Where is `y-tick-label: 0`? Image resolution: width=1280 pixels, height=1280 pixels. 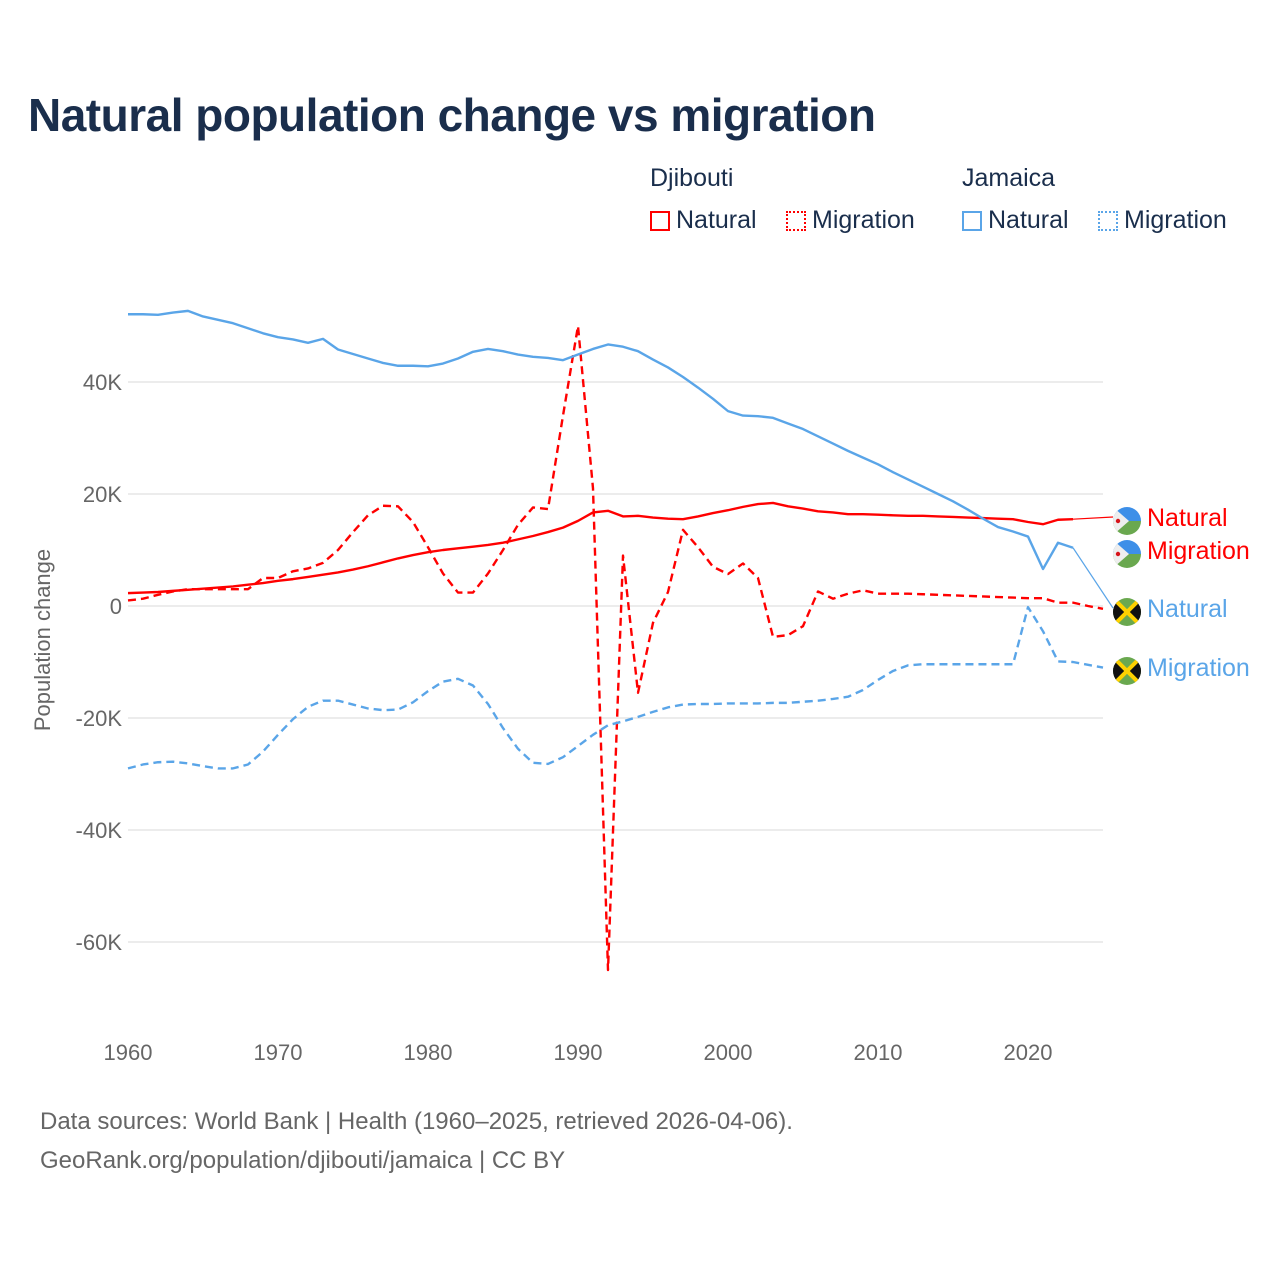
y-tick-label: 0 is located at coordinates (116, 606).